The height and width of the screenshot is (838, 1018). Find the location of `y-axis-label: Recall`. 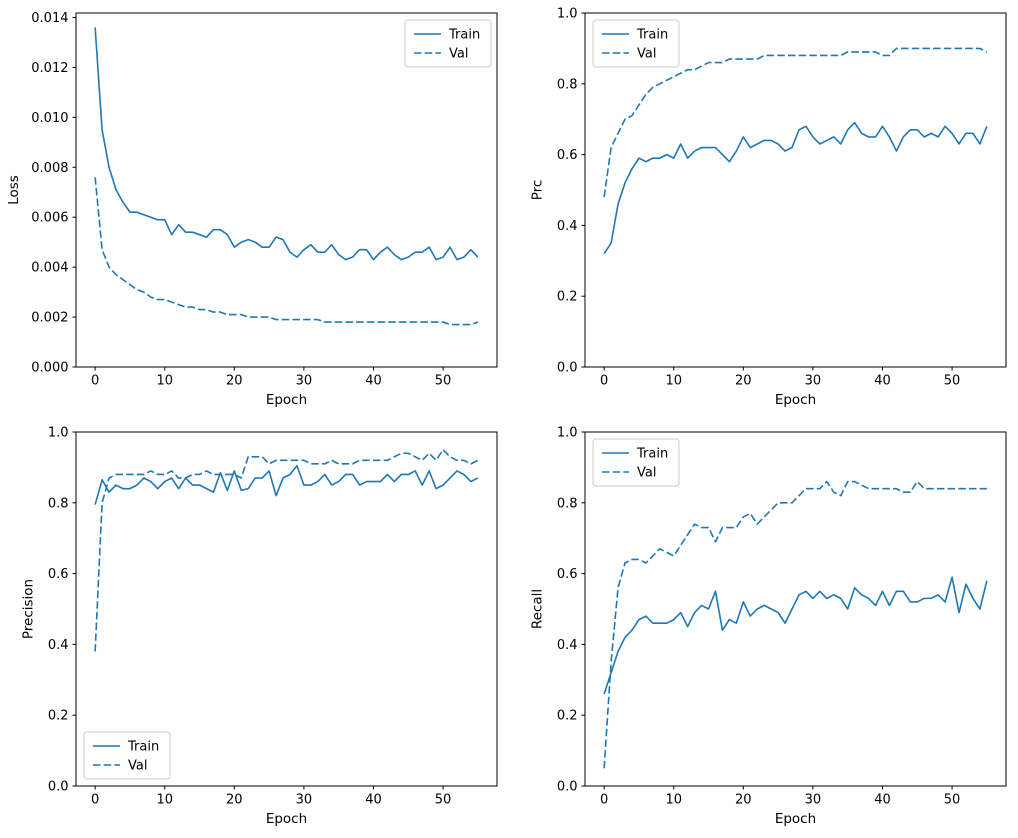

y-axis-label: Recall is located at coordinates (537, 609).